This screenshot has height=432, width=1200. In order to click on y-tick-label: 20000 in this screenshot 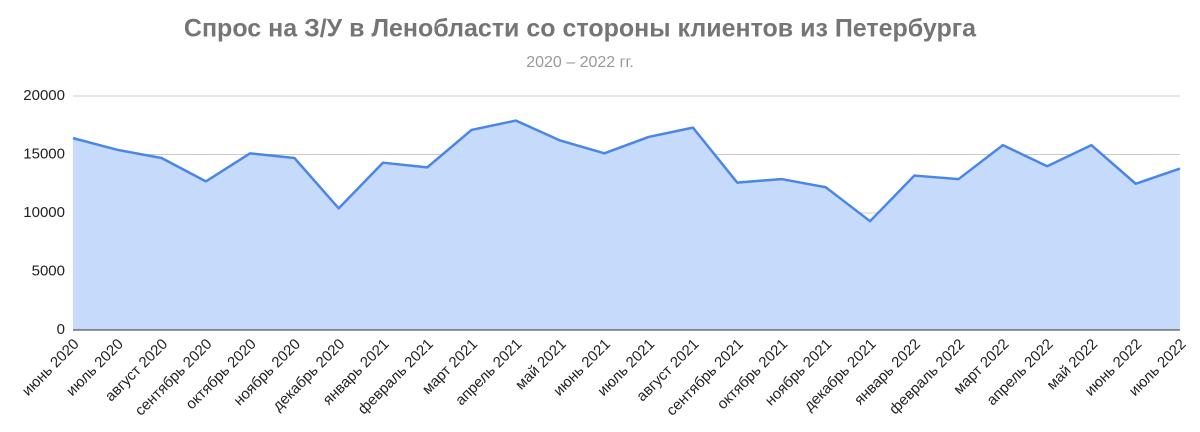, I will do `click(44, 95)`.